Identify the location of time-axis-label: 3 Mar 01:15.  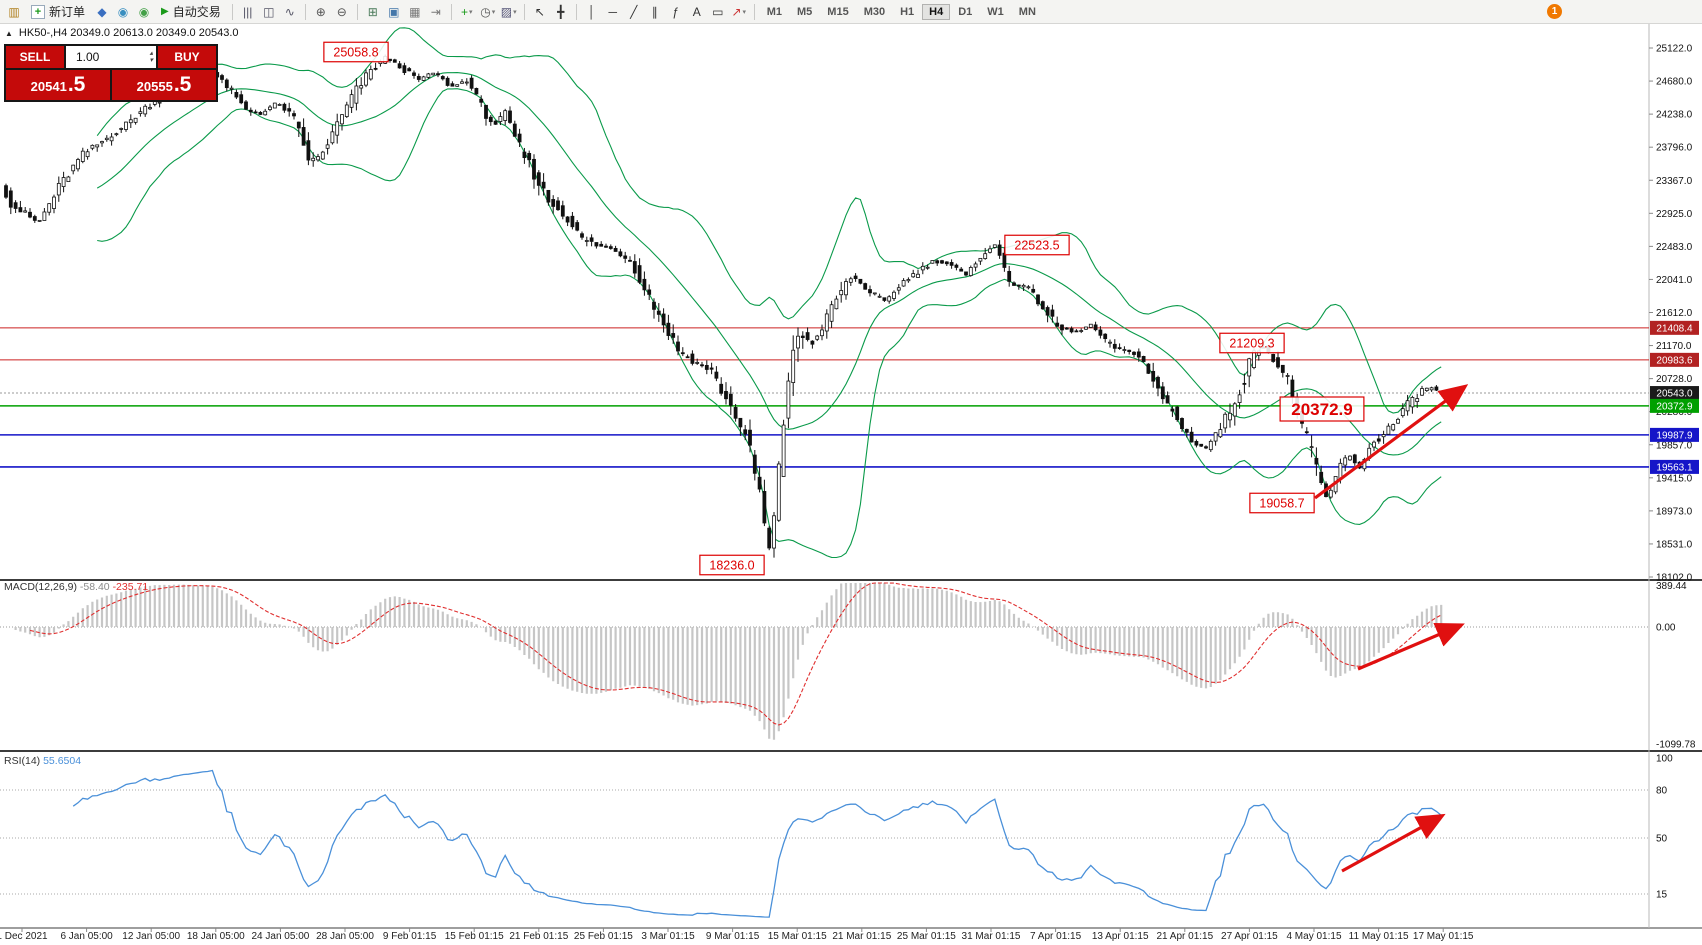
(668, 936).